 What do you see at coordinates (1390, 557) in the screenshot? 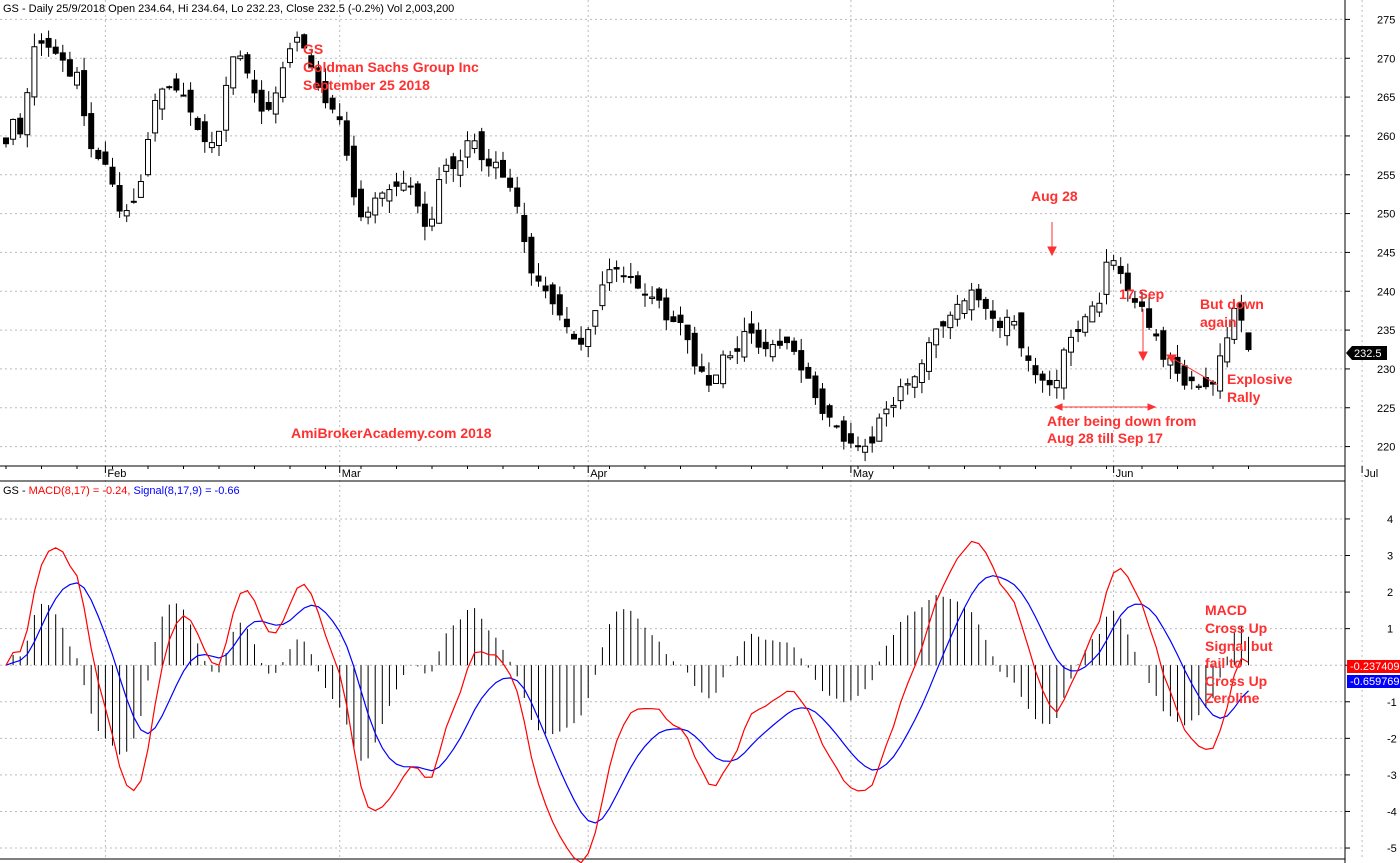
I see `macd-tick-label: 3` at bounding box center [1390, 557].